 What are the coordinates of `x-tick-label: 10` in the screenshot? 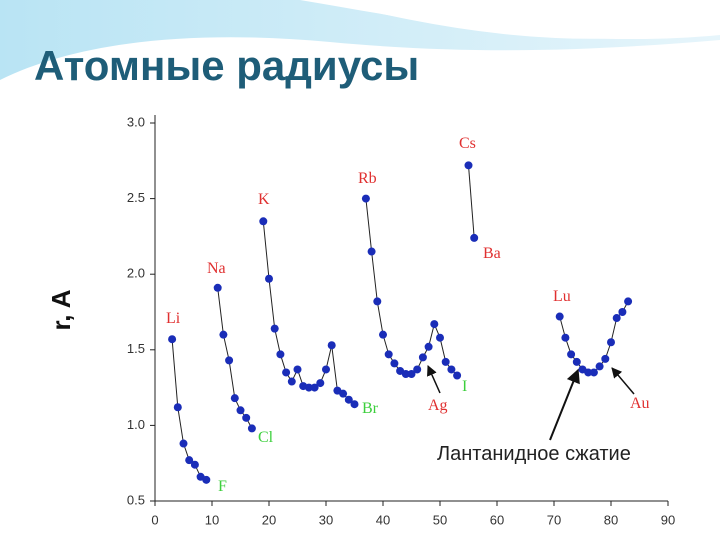 It's located at (212, 519).